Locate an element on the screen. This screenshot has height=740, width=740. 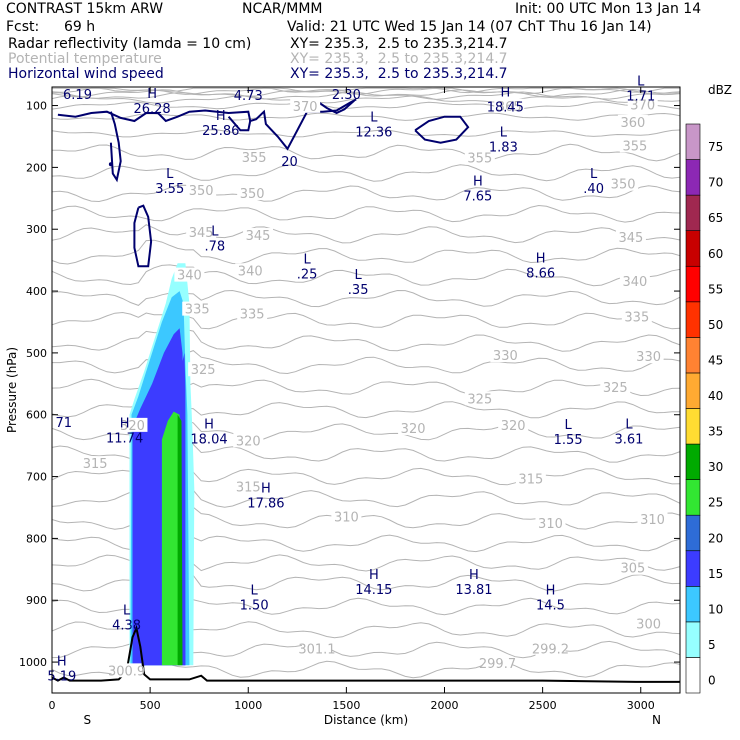
colorbar-tick-label: 15 is located at coordinates (715, 574).